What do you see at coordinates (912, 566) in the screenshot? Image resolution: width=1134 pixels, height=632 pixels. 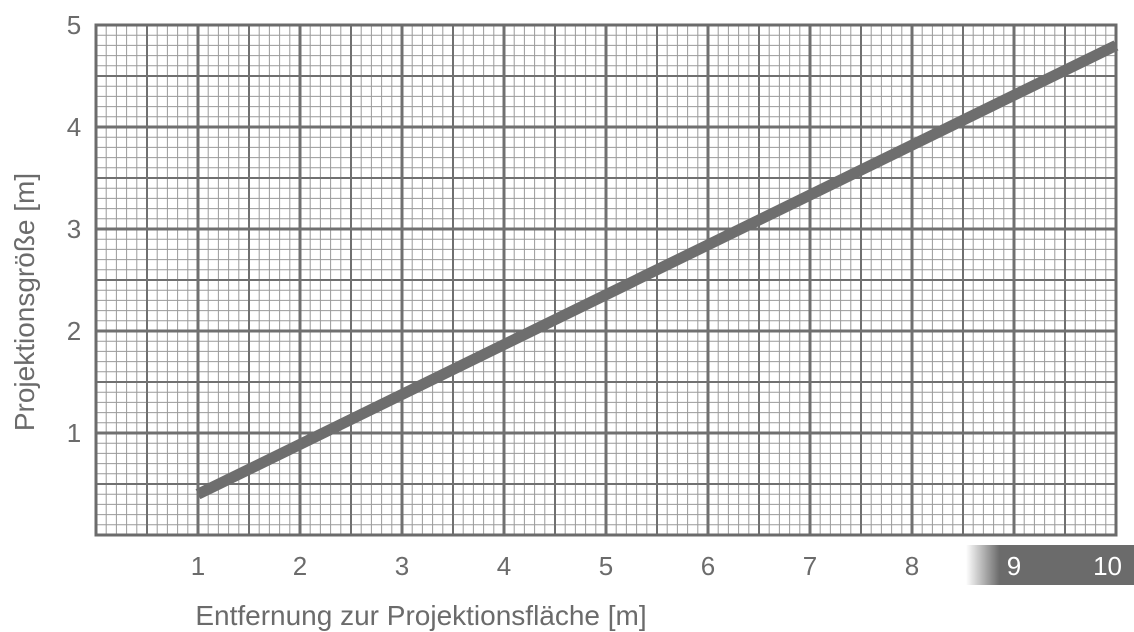 I see `x-tick-label: 8` at bounding box center [912, 566].